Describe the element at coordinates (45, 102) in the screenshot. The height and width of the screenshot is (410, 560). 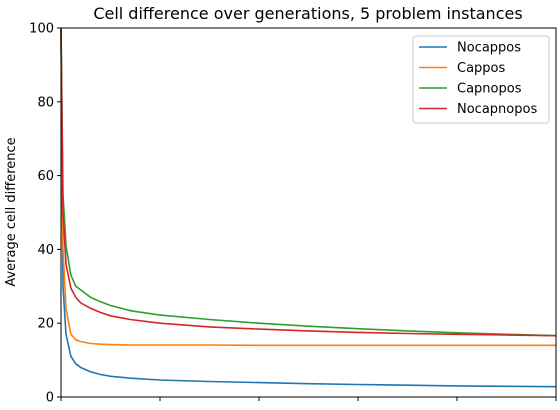
I see `y-tick-label-4: 80` at that location.